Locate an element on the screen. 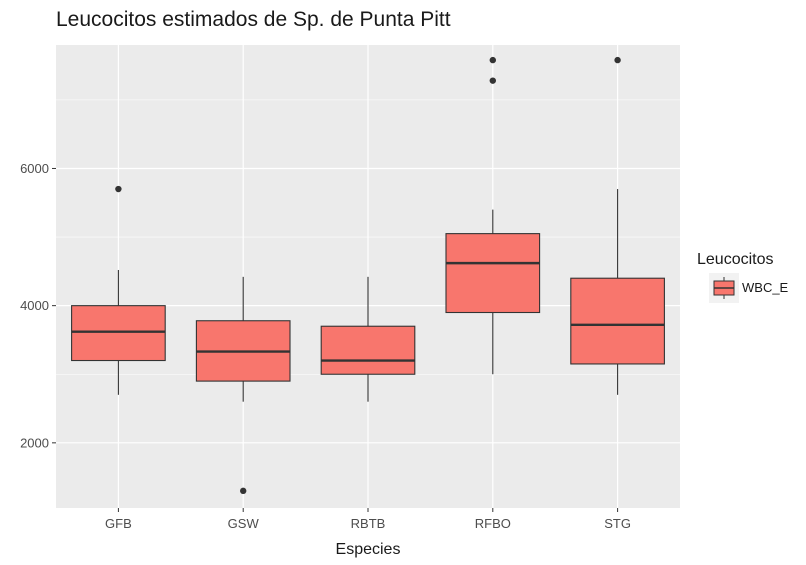 The width and height of the screenshot is (806, 565). x-axis: GFB GSW RBTB RFBO STG is located at coordinates (368, 519).